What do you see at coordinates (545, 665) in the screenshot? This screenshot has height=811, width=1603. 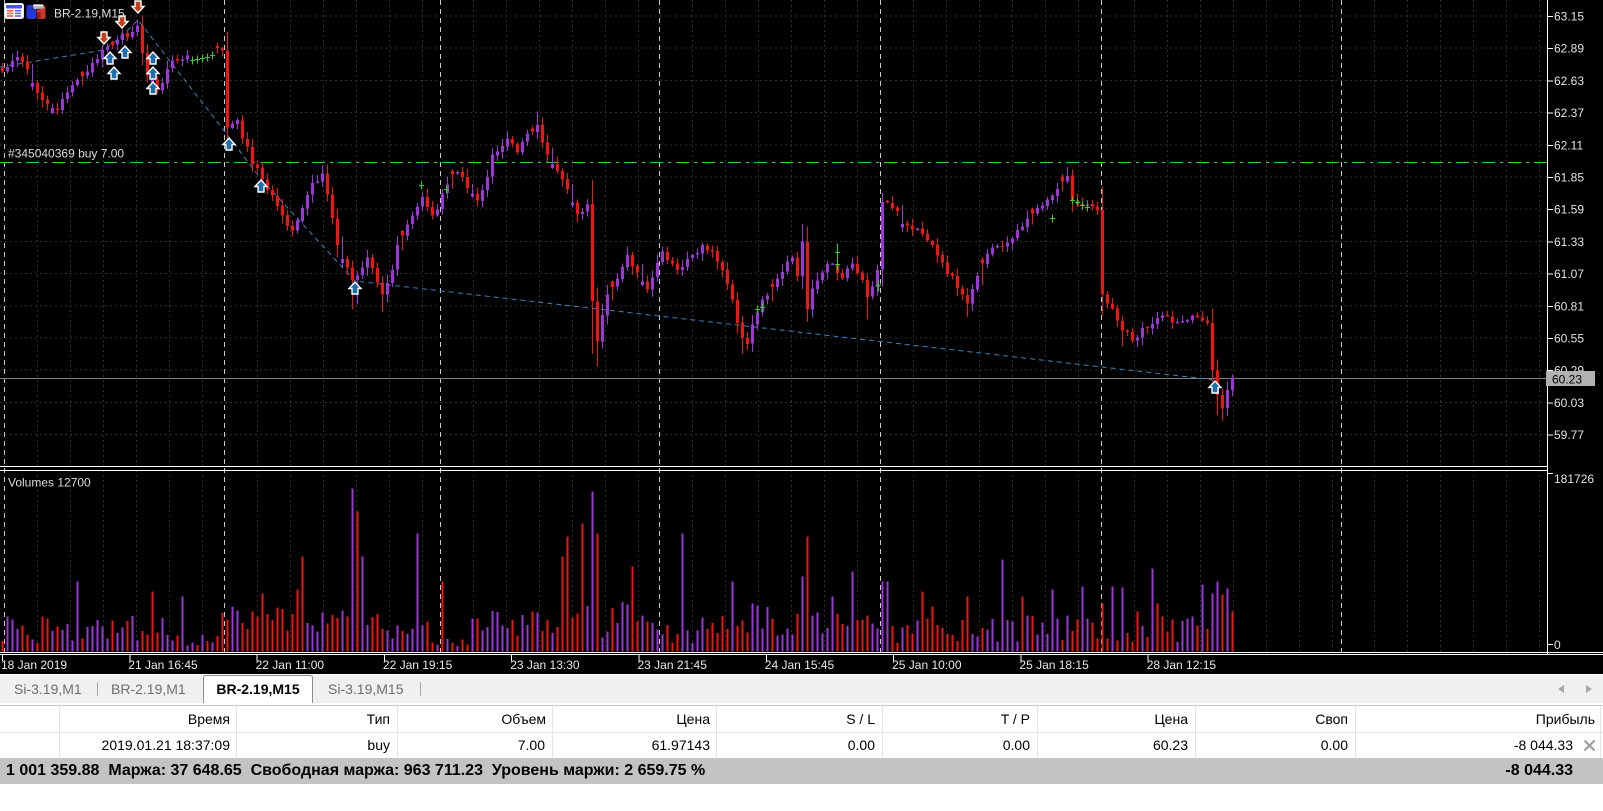 I see `svg-text: 23 Jan 13:30` at bounding box center [545, 665].